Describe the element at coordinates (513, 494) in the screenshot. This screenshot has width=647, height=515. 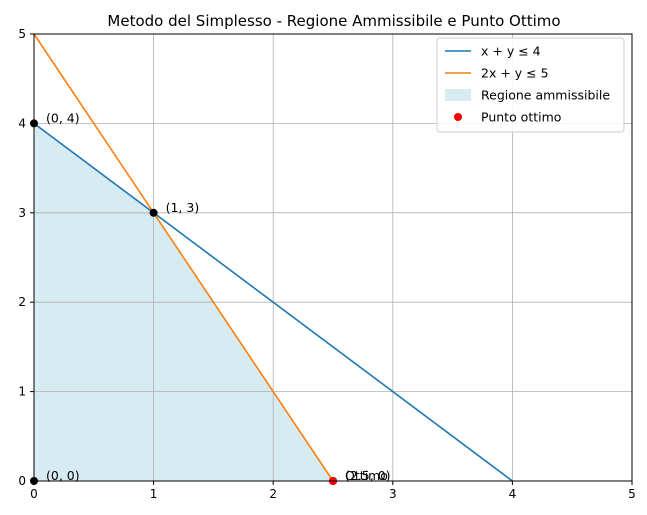
I see `x-tick-label: 4` at that location.